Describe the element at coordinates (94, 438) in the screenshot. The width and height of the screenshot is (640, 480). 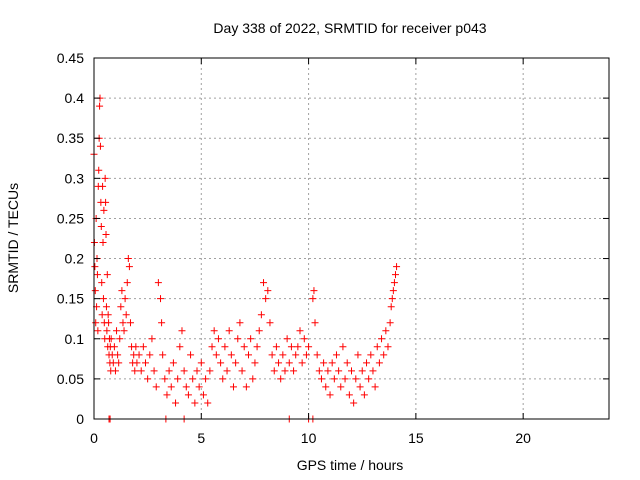
I see `x-tick-label: 0` at that location.